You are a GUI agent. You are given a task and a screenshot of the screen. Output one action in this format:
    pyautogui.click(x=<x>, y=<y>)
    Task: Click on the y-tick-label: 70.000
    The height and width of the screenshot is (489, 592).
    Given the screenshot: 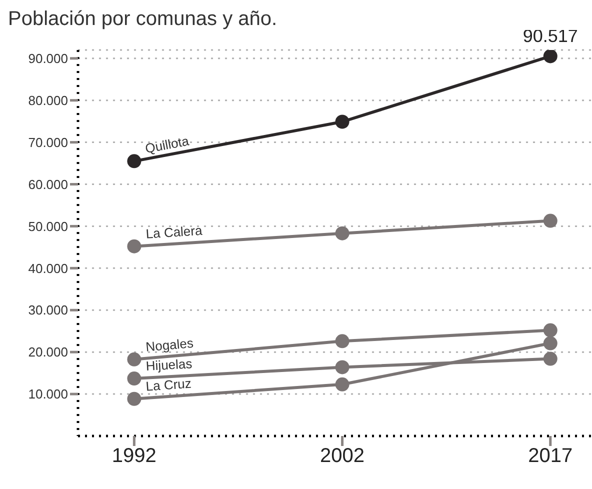 What is the action you would take?
    pyautogui.click(x=48, y=142)
    